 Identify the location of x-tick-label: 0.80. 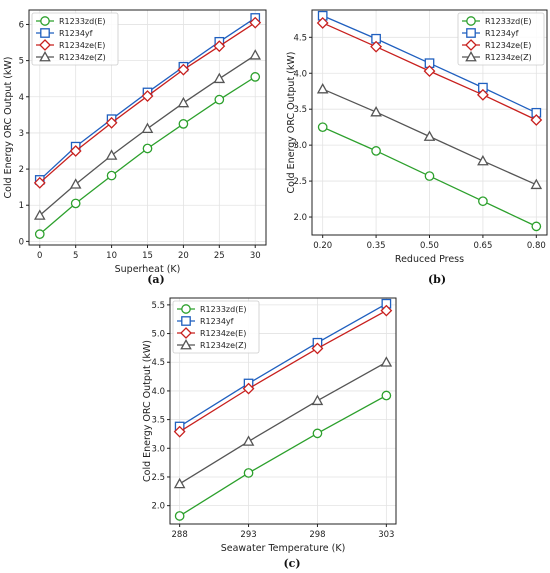
(536, 246).